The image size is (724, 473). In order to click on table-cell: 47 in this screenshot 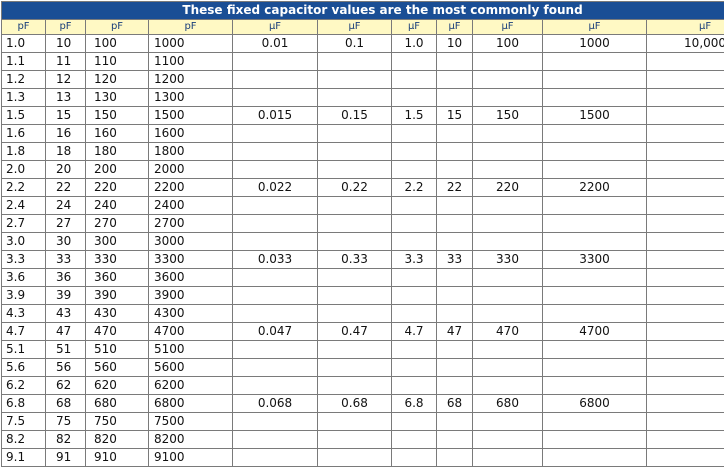, I will do `click(65, 331)`.